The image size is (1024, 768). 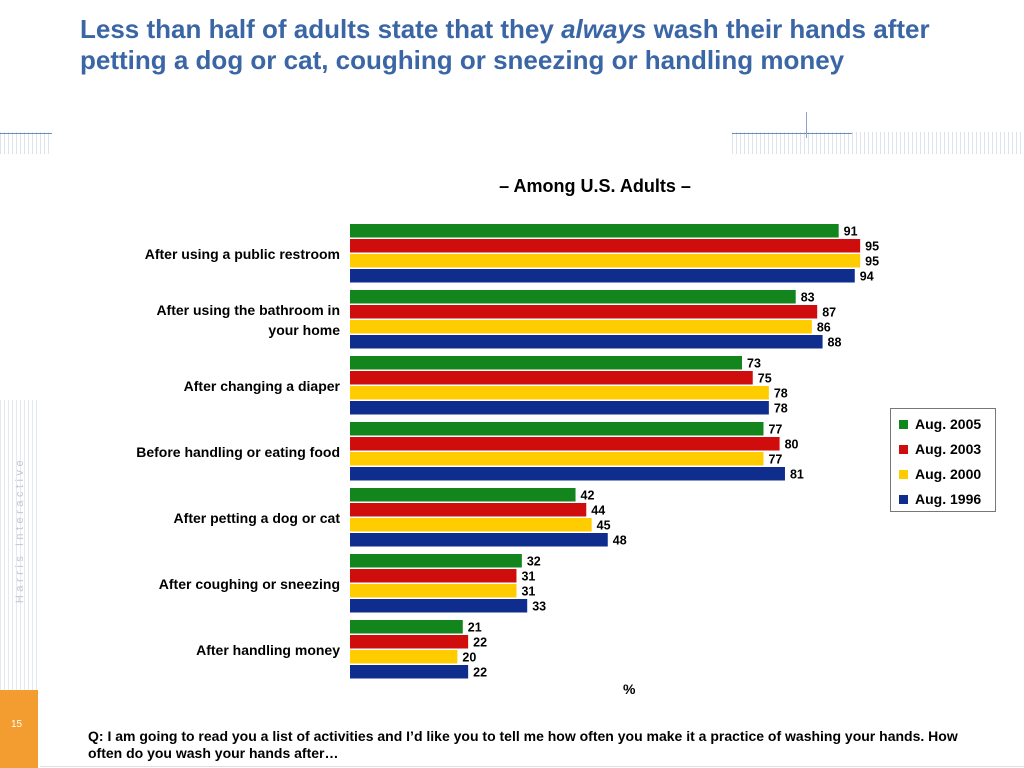 I want to click on bar-after-using-a-public-restroom-aug-2003, so click(x=605, y=246).